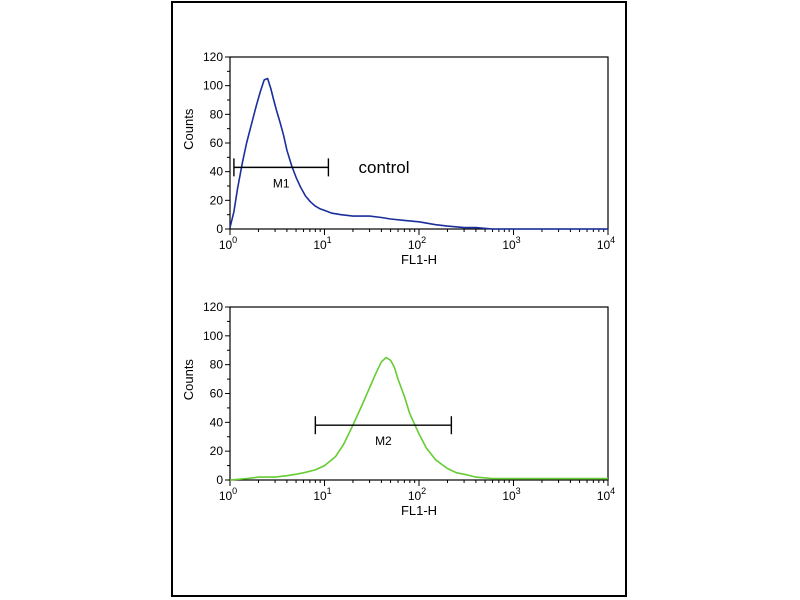  What do you see at coordinates (281, 183) in the screenshot?
I see `gate-marker-label: M1` at bounding box center [281, 183].